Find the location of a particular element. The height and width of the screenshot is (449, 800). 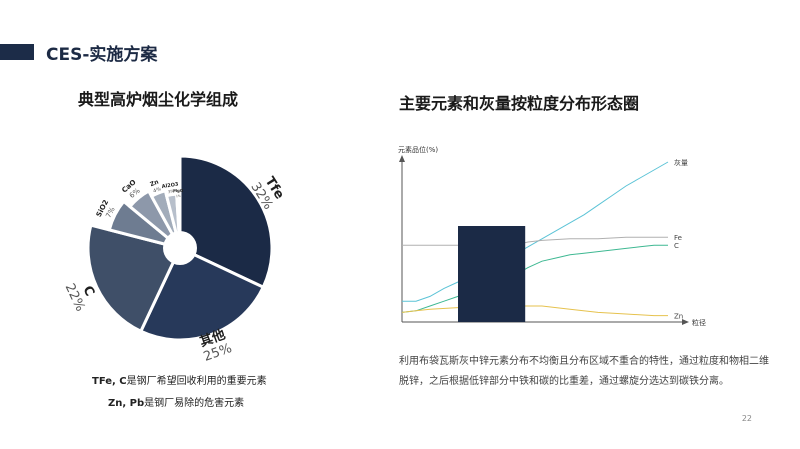

pie-value-label: 22% is located at coordinates (75, 297).